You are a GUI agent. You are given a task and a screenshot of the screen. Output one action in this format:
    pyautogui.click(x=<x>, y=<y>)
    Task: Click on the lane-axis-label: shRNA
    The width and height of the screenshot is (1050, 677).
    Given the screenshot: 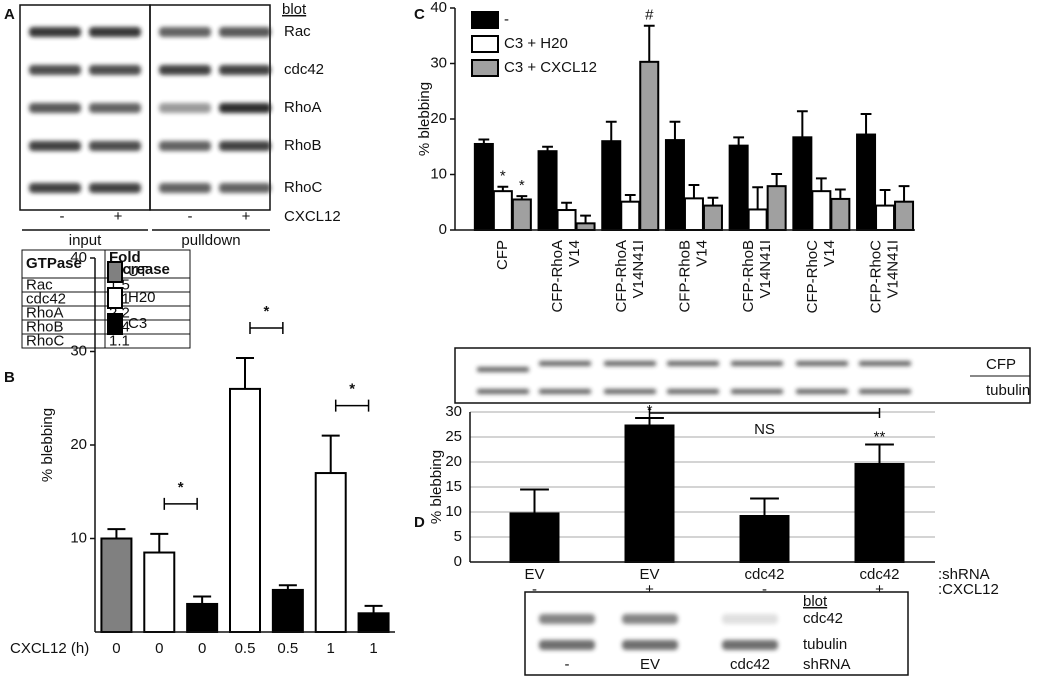 What is the action you would take?
    pyautogui.click(x=827, y=664)
    